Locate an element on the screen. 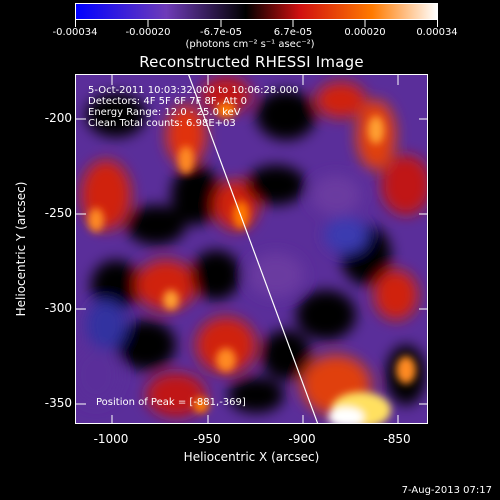  x-tick-label: -950 is located at coordinates (207, 439).